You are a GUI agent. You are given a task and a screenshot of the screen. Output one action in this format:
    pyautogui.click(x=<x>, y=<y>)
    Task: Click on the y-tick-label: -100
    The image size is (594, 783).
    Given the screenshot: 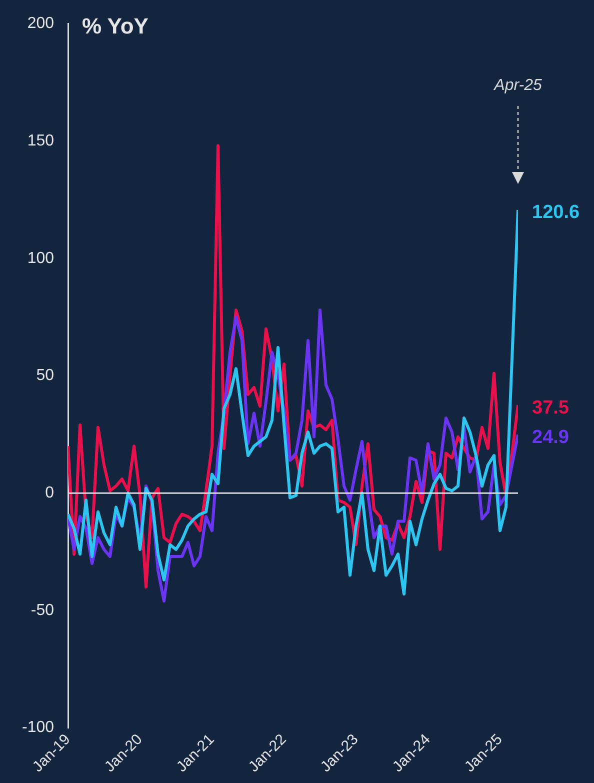 What is the action you would take?
    pyautogui.click(x=38, y=727)
    